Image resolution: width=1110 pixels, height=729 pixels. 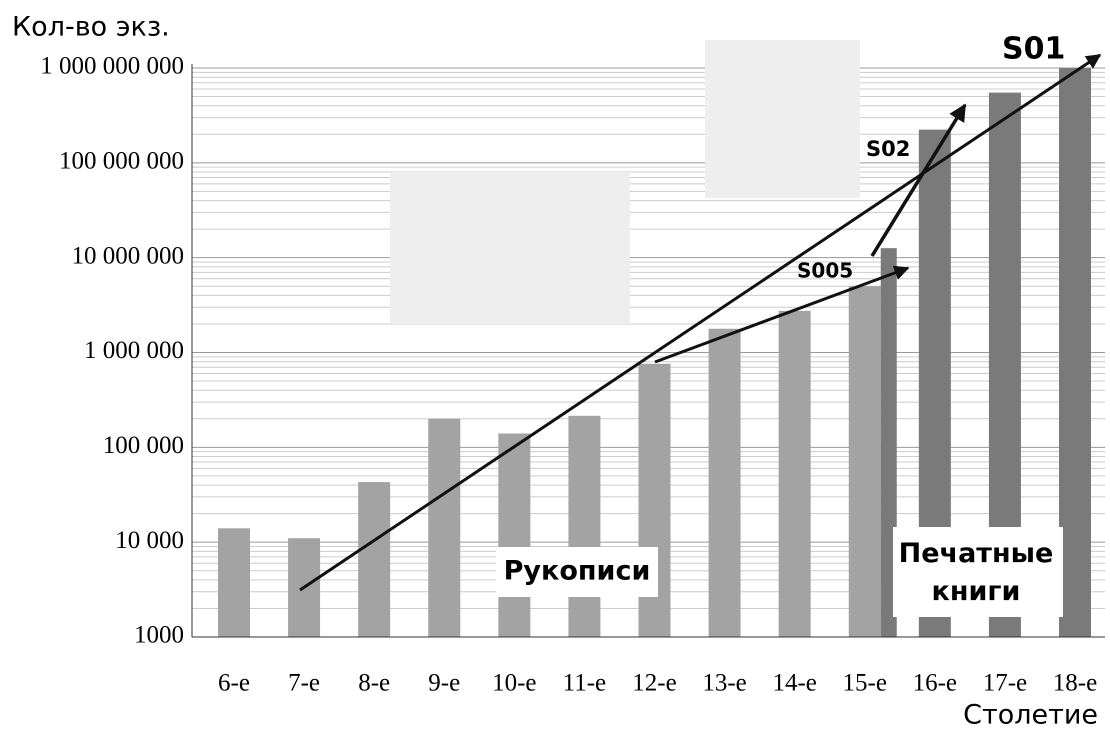 What do you see at coordinates (865, 683) in the screenshot?
I see `x-tick-label: 15-е` at bounding box center [865, 683].